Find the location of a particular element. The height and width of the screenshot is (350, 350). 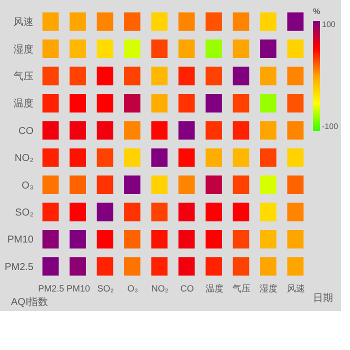

y-tick-label: 温度 is located at coordinates (24, 104).